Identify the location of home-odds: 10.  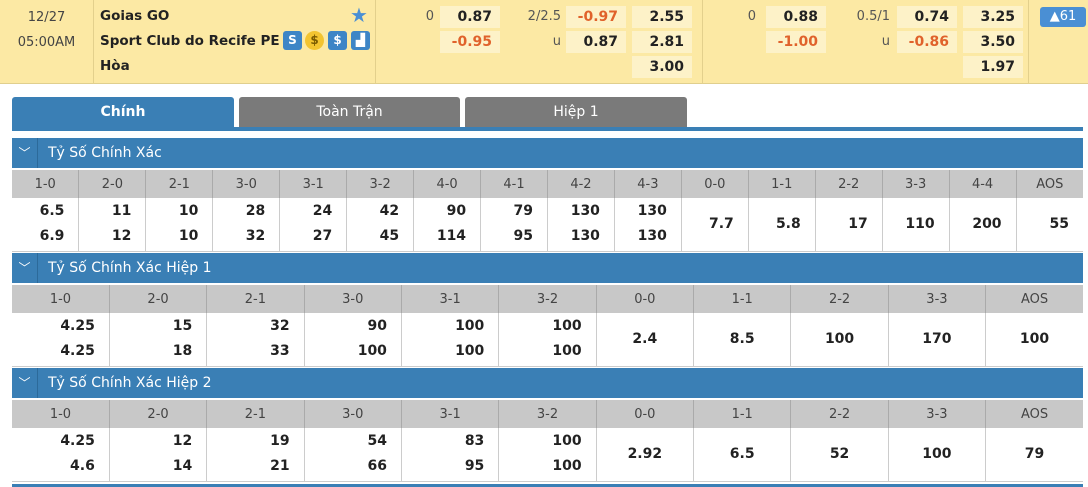
(188, 211).